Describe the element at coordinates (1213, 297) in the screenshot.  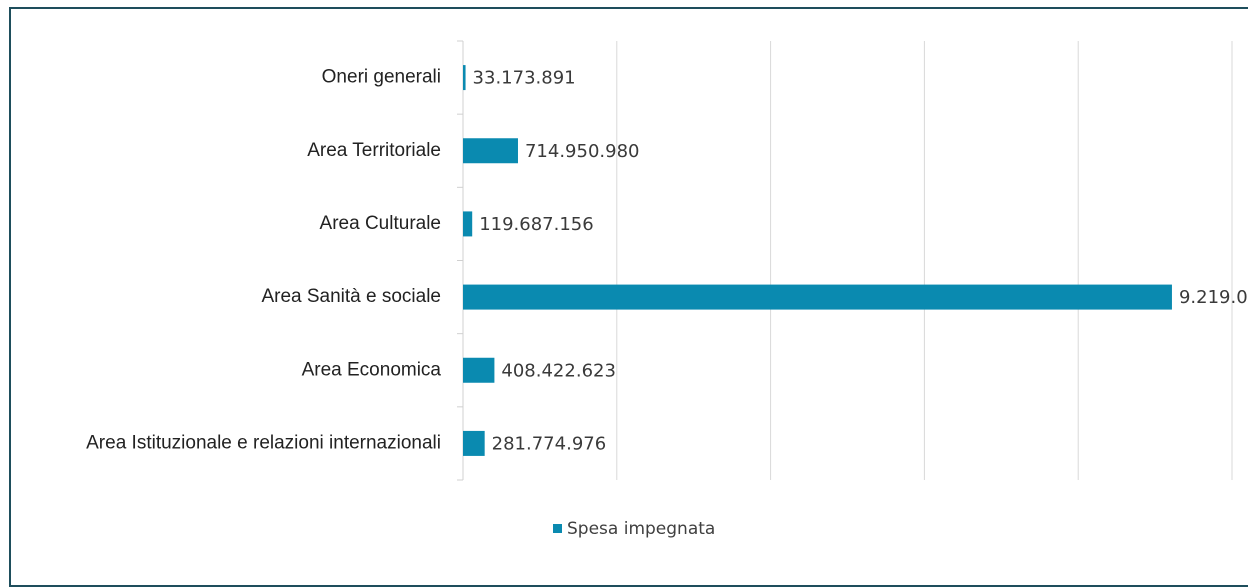
I see `data-label: 9.219.062.730` at that location.